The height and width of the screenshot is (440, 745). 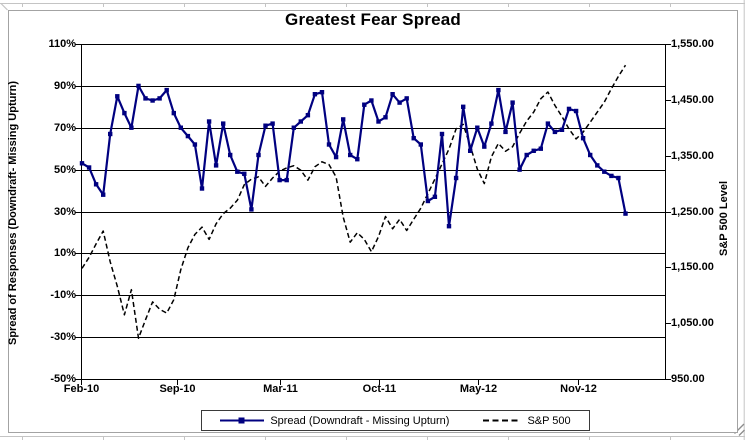 I want to click on left-axis-tick-label: -10%, so click(x=63, y=294).